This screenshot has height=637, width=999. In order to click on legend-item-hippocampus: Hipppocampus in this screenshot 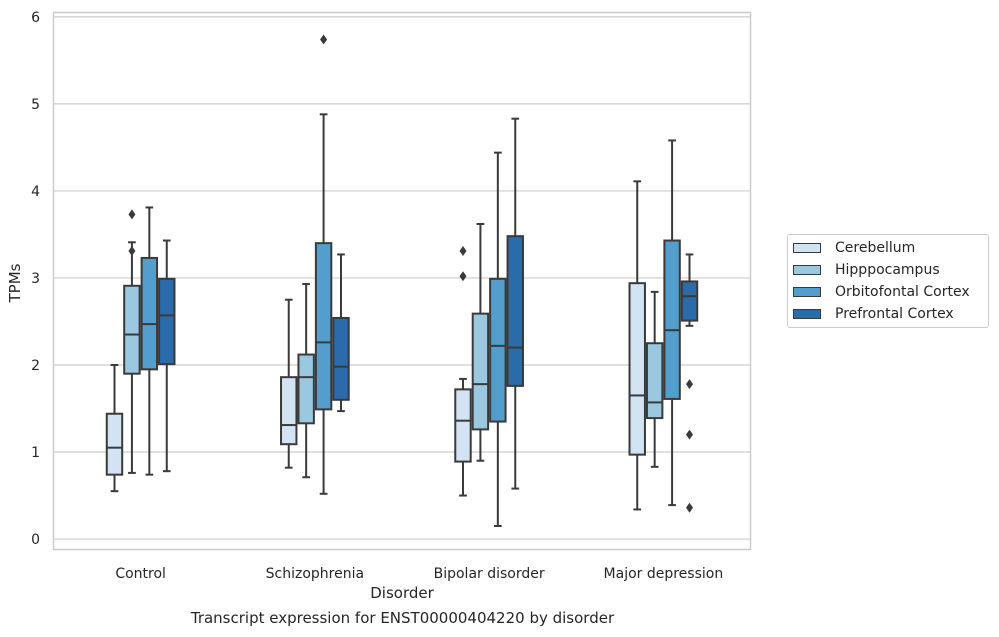, I will do `click(866, 270)`.